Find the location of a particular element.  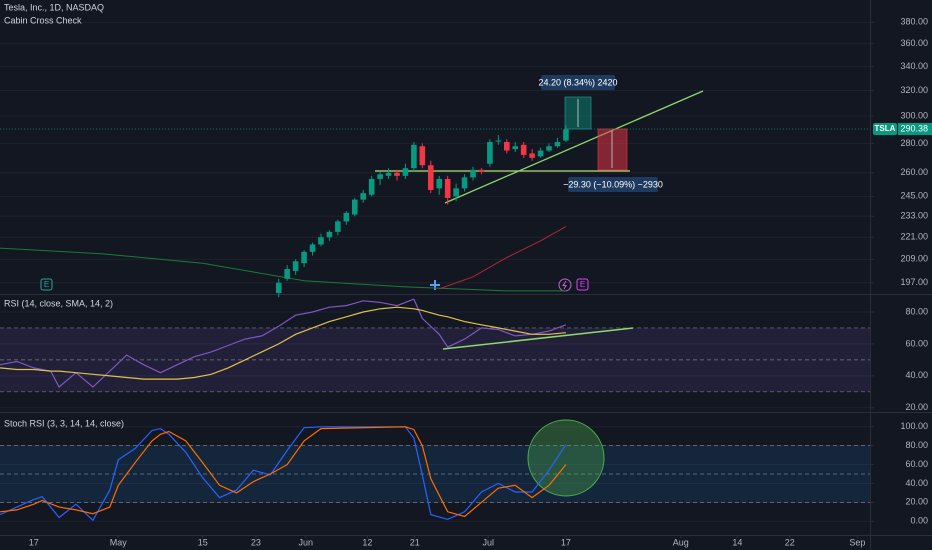

y-tick-label: 100.00 is located at coordinates (914, 426).